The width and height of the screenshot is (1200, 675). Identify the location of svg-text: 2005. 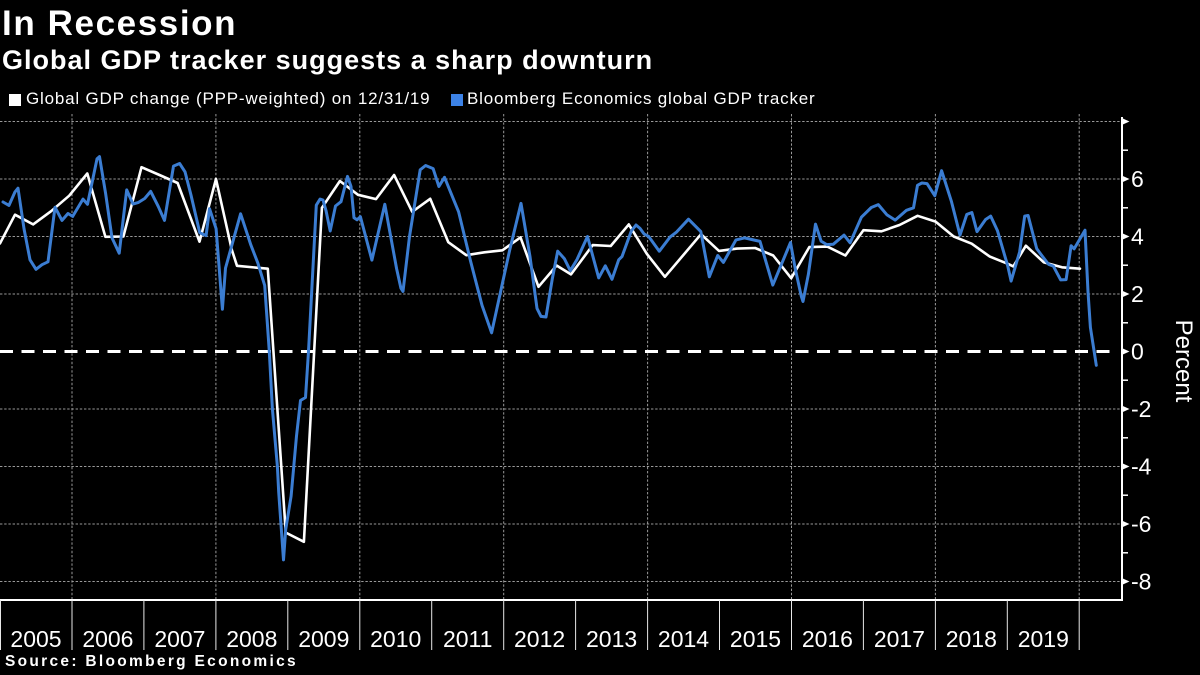
(35, 639).